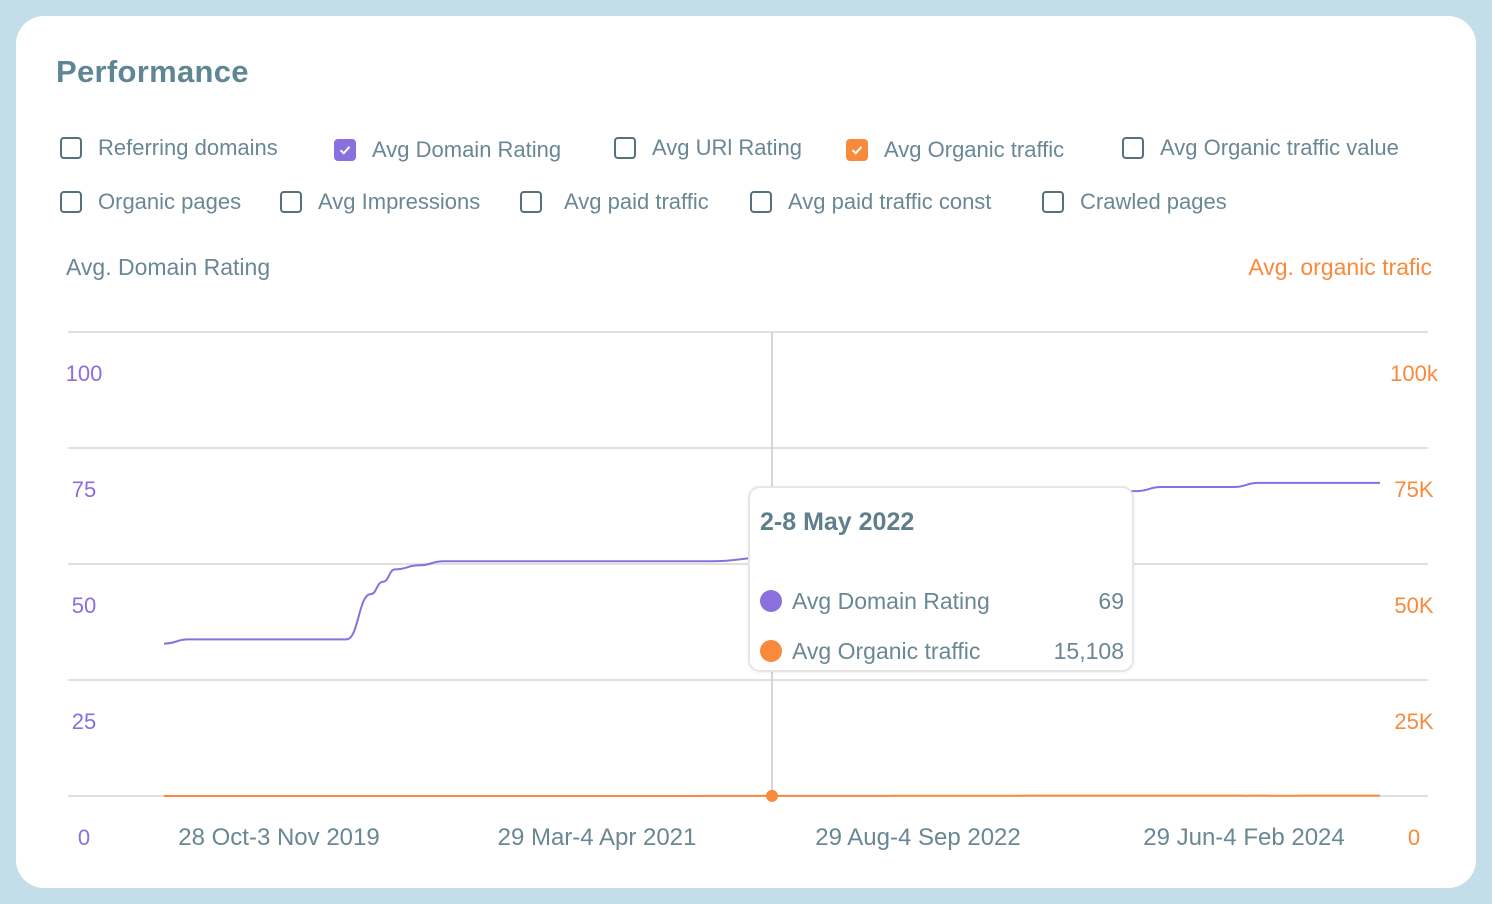  I want to click on metric-label: Avg paid traffic, so click(636, 201).